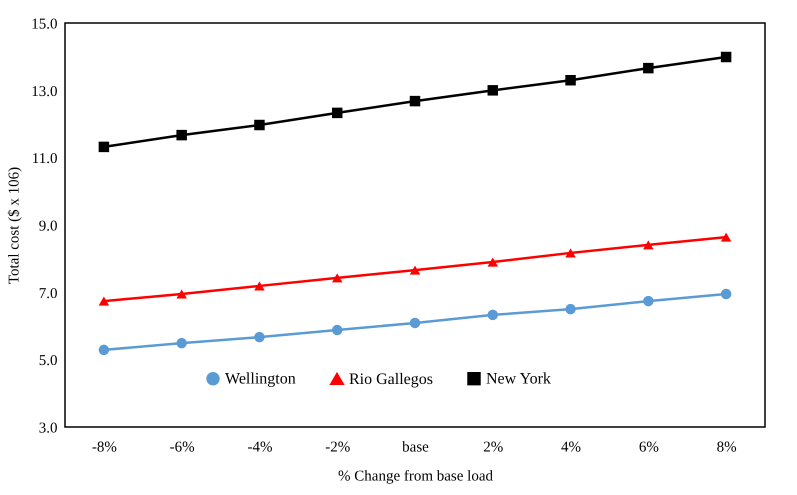  I want to click on x-tick-label: -6%, so click(182, 448).